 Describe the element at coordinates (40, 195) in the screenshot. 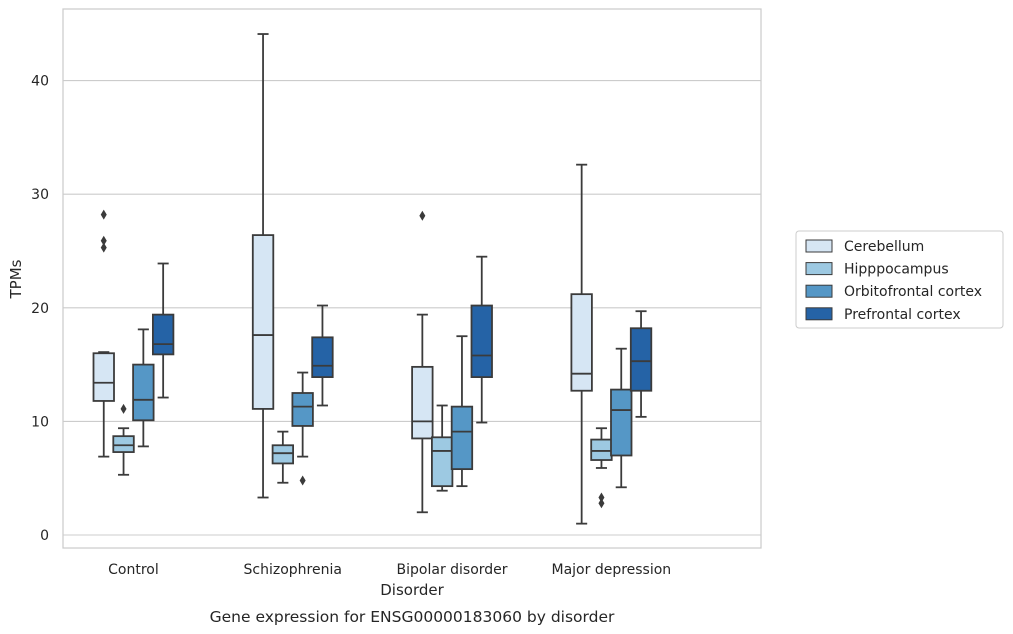

I see `y-tick-label: 30` at that location.